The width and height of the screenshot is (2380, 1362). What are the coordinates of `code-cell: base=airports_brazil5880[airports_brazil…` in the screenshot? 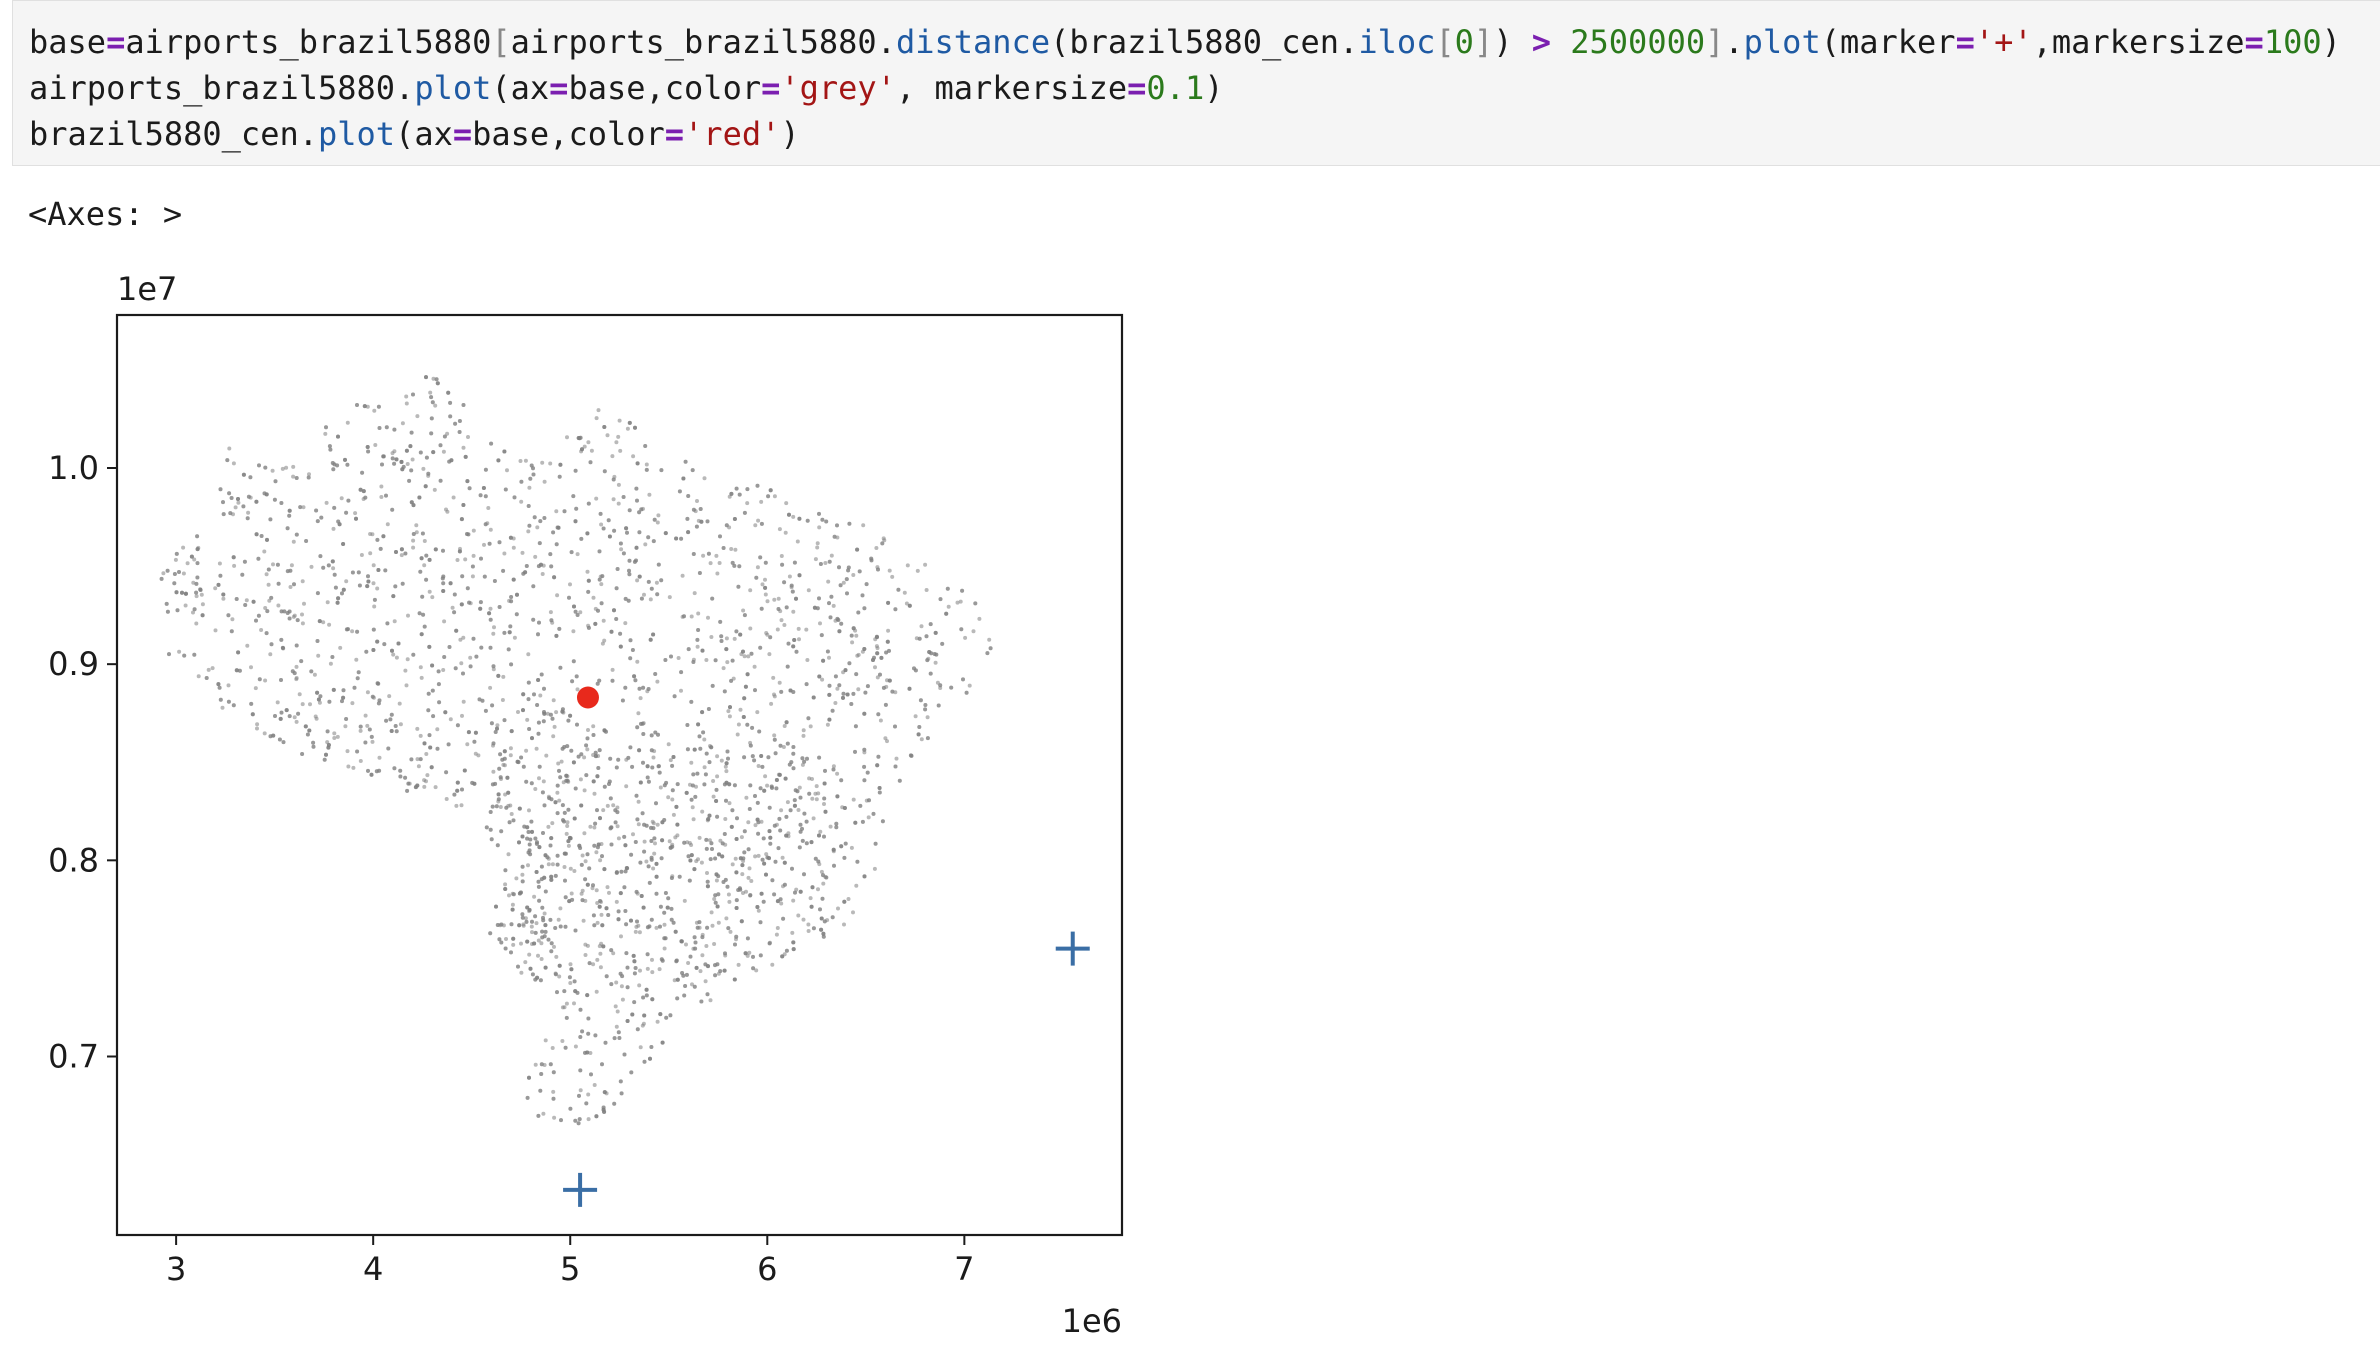 It's located at (1196, 83).